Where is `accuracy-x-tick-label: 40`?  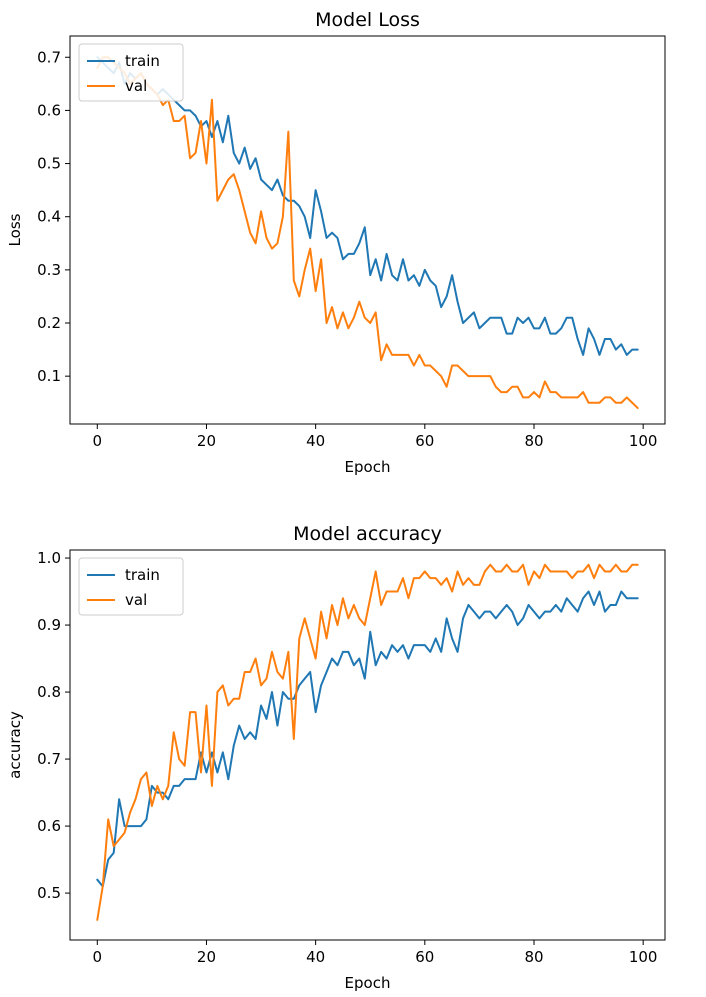 accuracy-x-tick-label: 40 is located at coordinates (315, 957).